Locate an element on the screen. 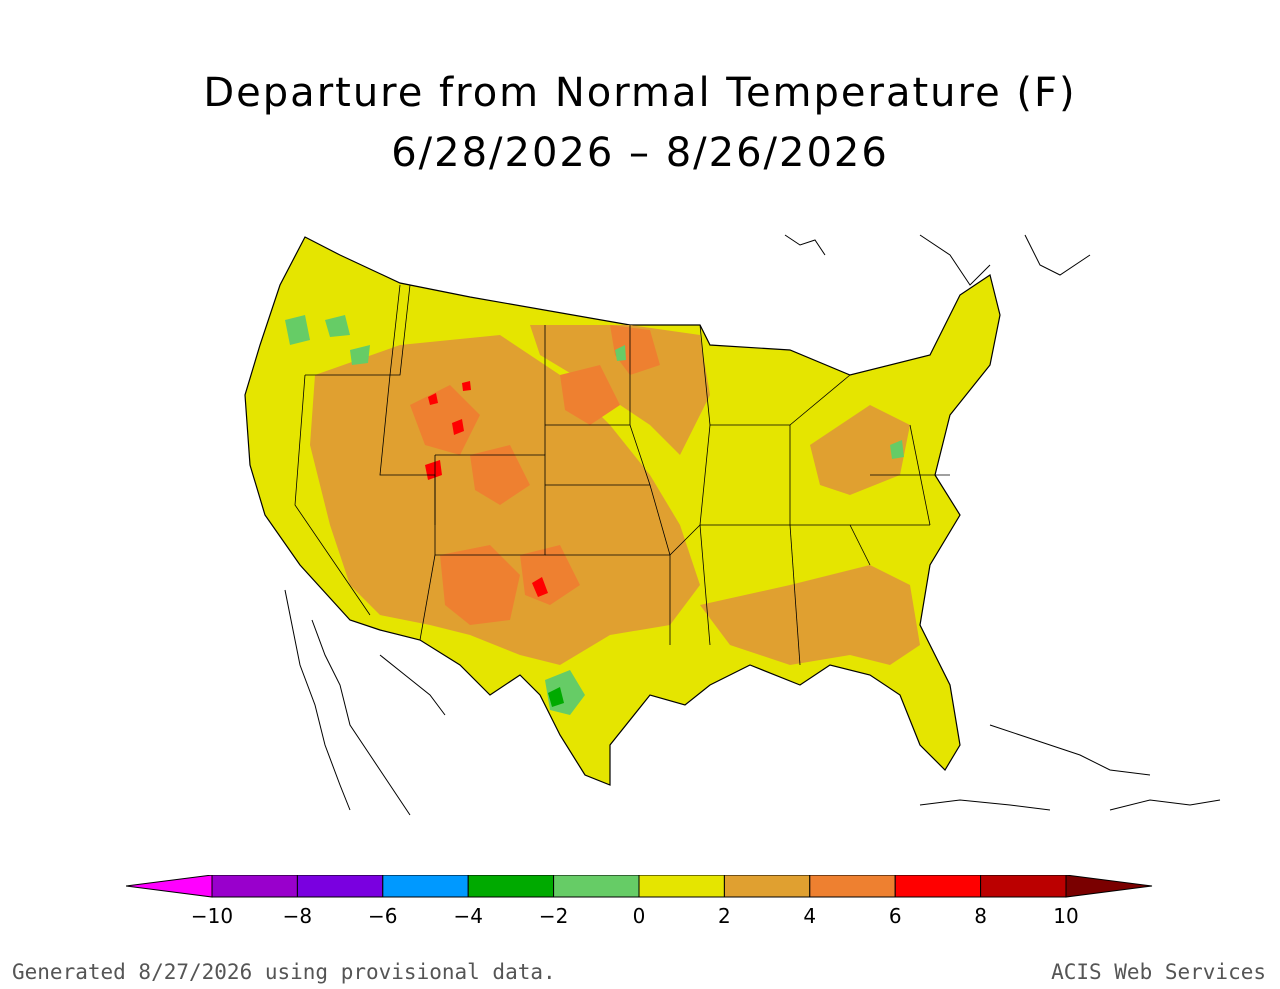 Image resolution: width=1280 pixels, height=989 pixels. legend-arrow-low is located at coordinates (169, 886).